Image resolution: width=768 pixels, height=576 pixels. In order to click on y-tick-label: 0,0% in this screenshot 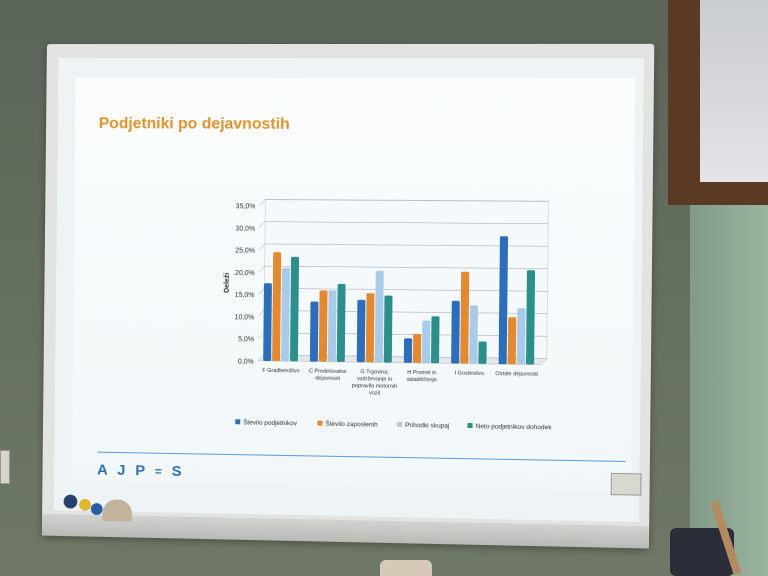, I will do `click(246, 362)`.